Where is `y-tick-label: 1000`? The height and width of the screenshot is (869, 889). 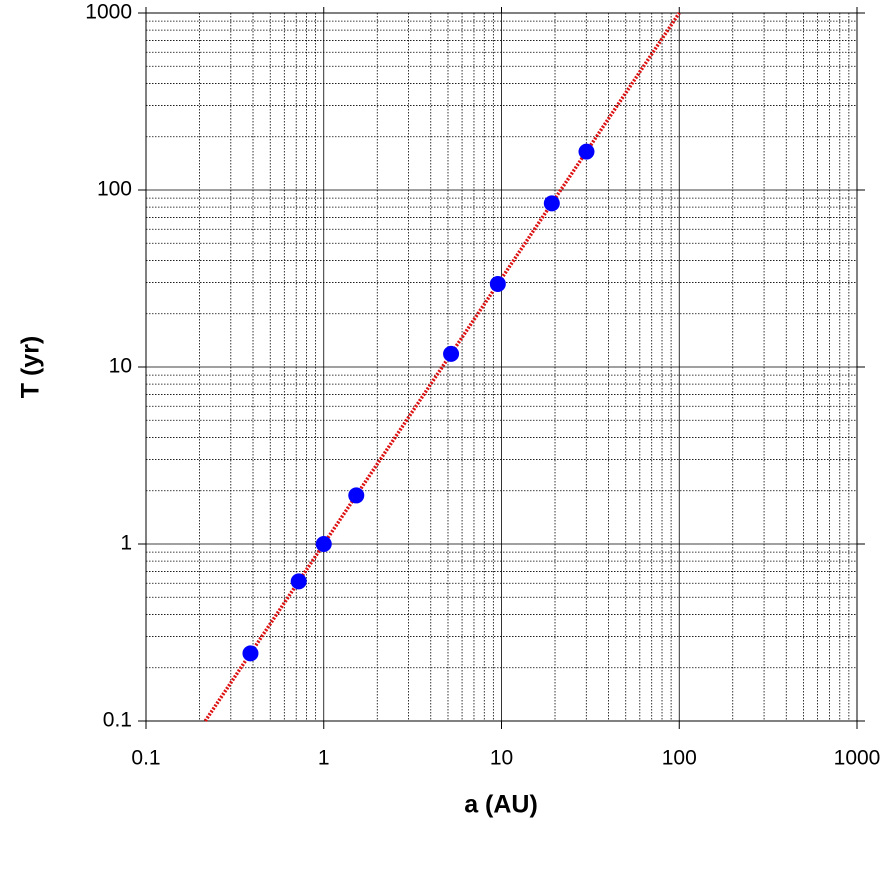
y-tick-label: 1000 is located at coordinates (108, 12).